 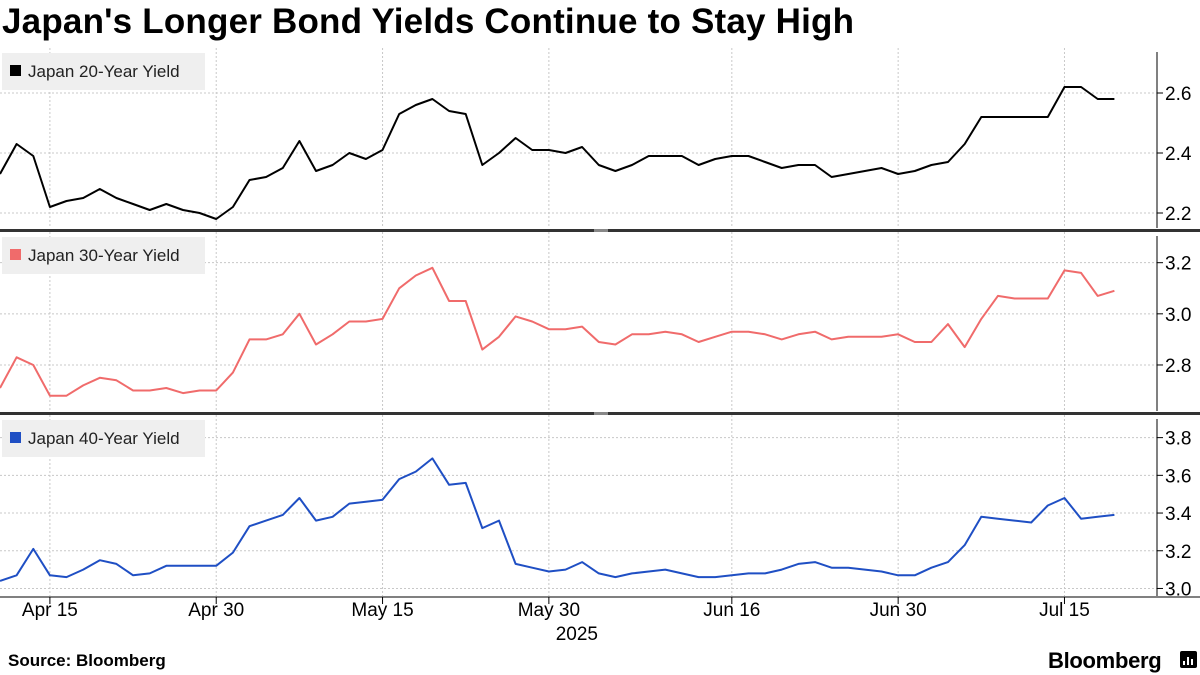 I want to click on x-tick-label: May 30, so click(x=549, y=610).